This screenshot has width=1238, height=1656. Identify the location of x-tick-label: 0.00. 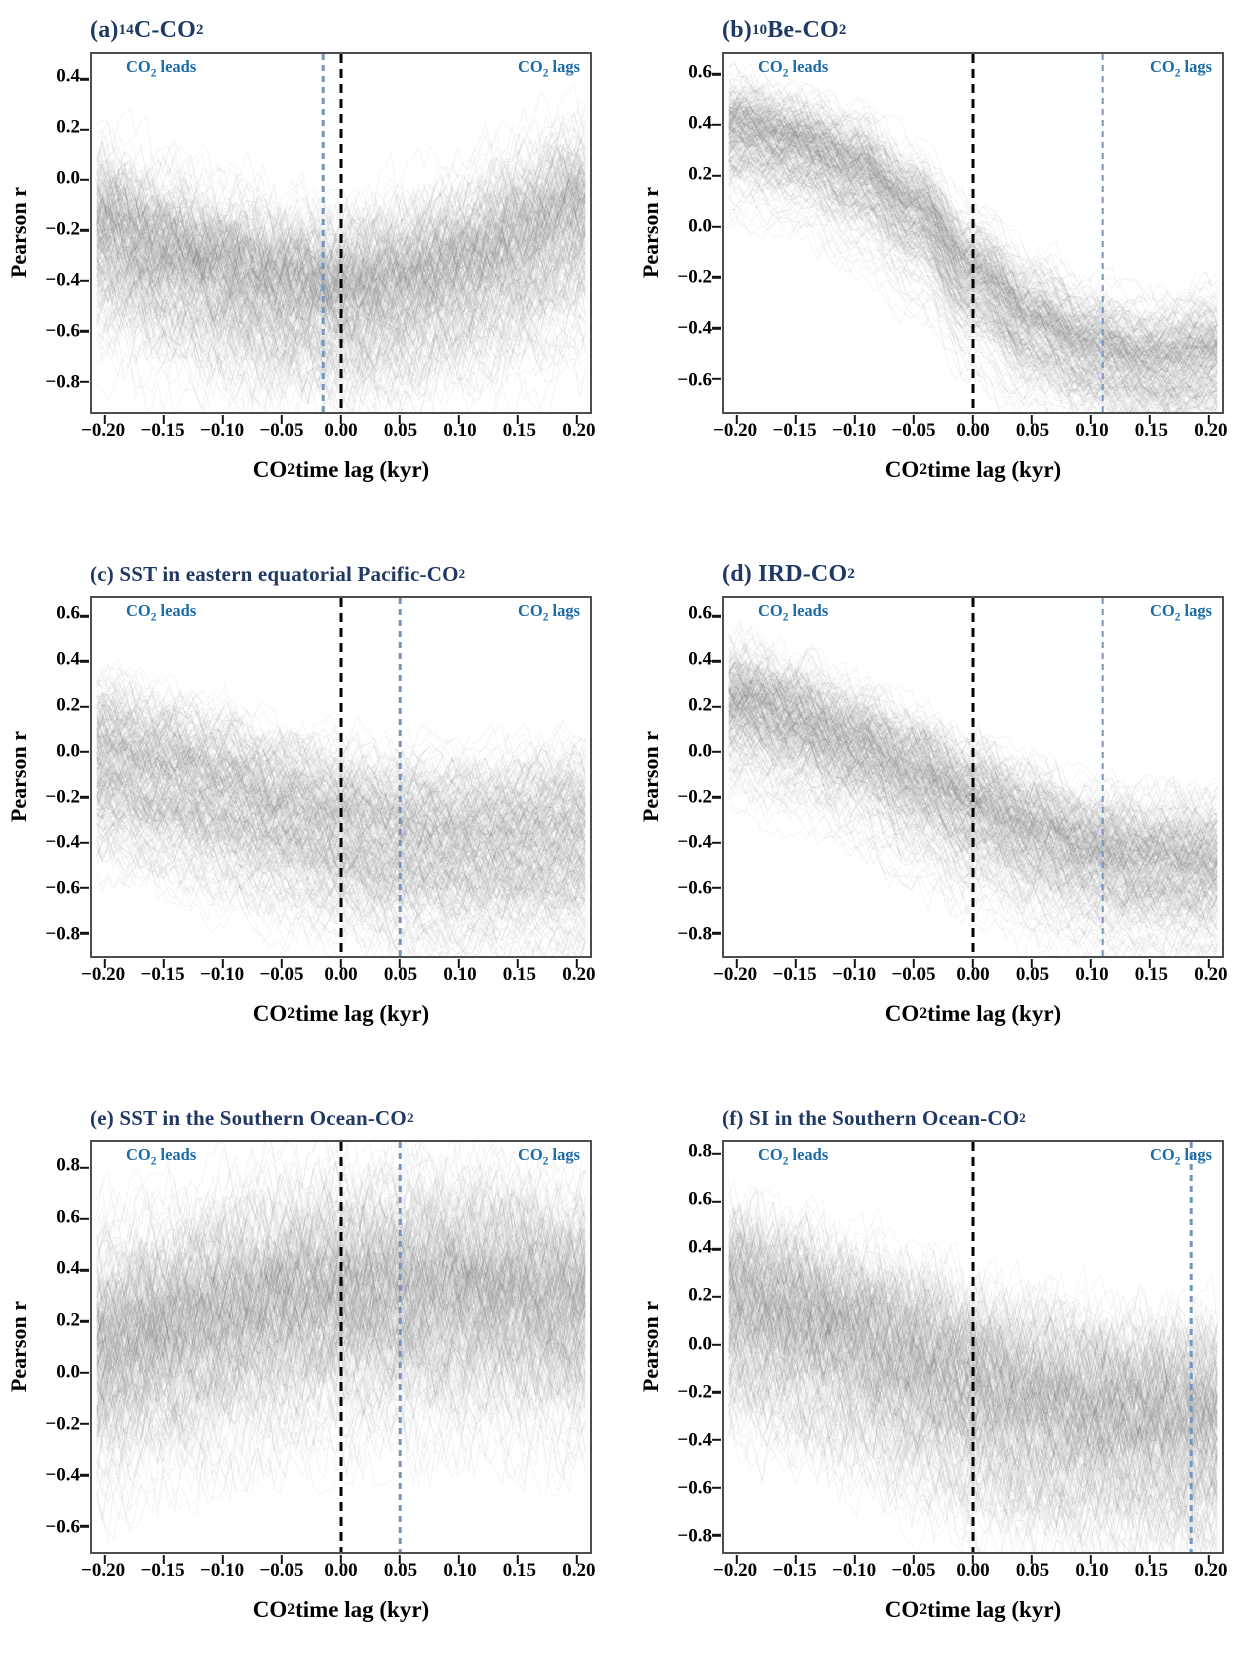
(973, 430).